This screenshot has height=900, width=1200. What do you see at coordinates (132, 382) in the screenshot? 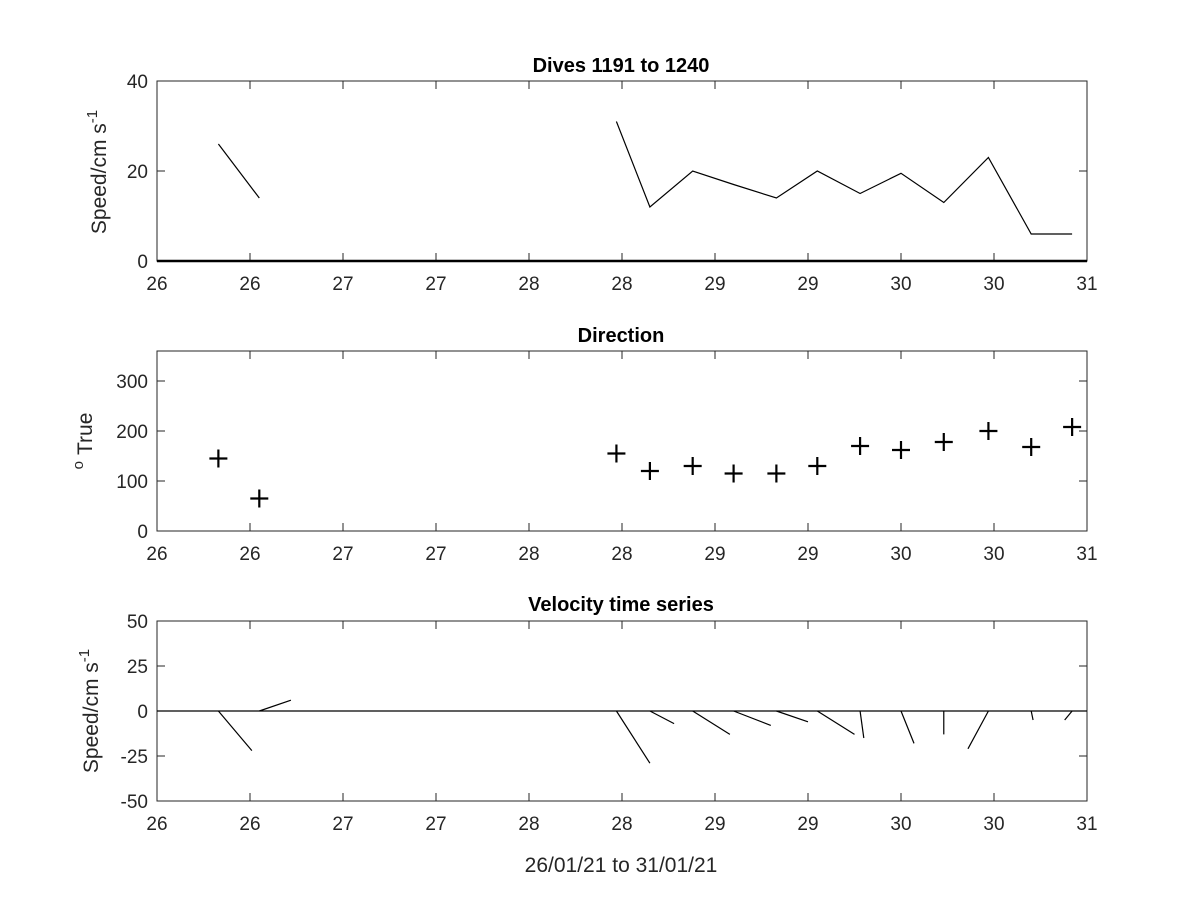
I see `direction-panel-y-tick-label: 300` at bounding box center [132, 382].